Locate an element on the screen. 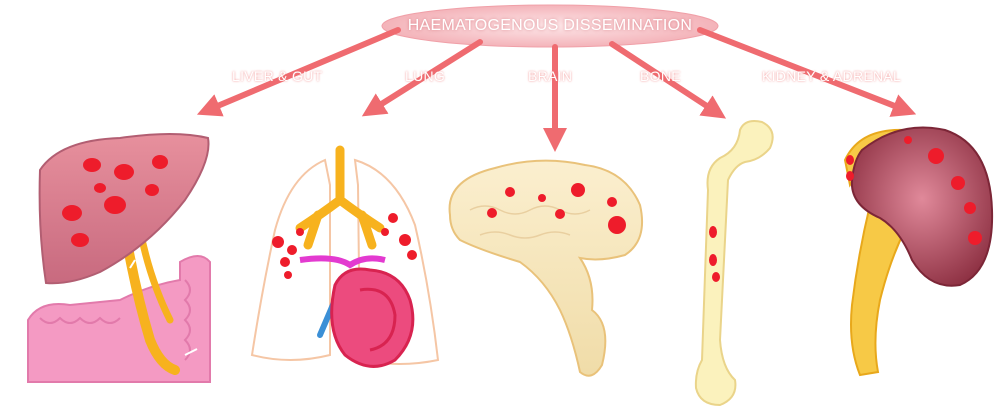 This screenshot has width=995, height=413. lung-outline is located at coordinates (290, 259).